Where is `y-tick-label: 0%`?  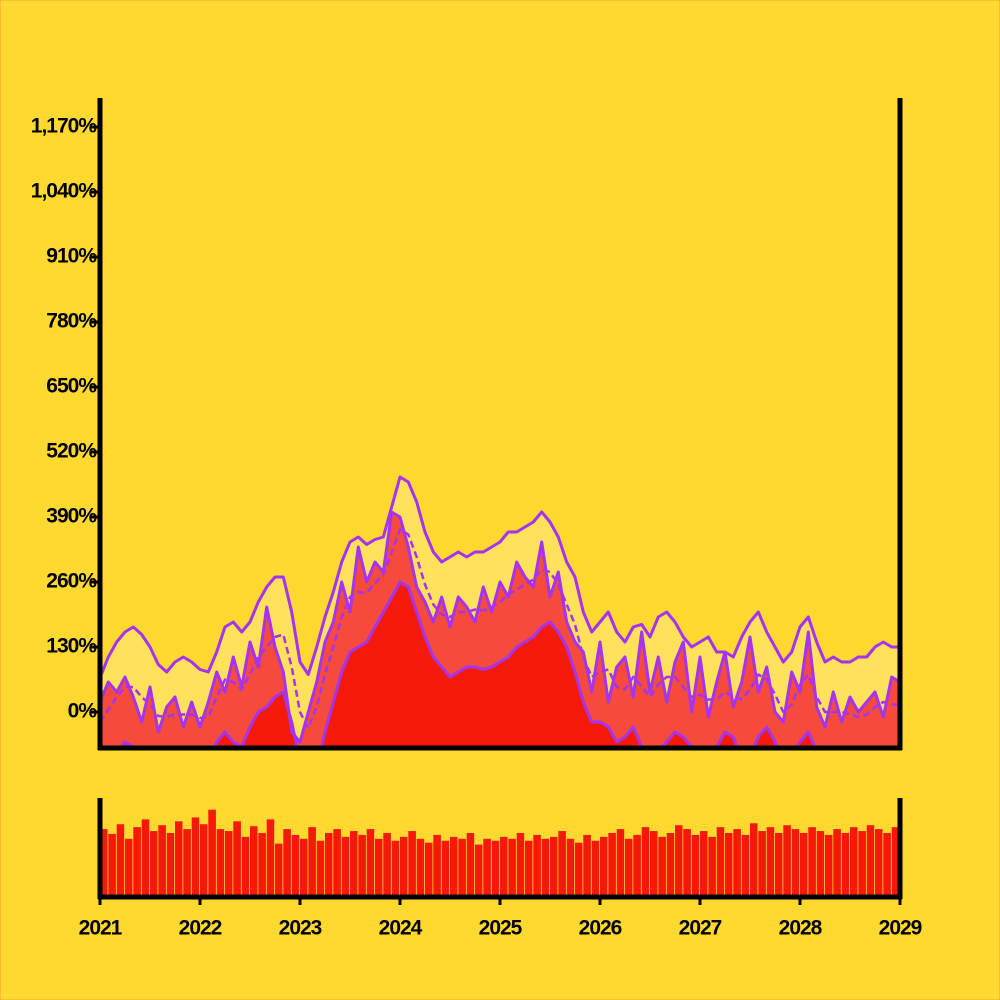 y-tick-label: 0% is located at coordinates (83, 711).